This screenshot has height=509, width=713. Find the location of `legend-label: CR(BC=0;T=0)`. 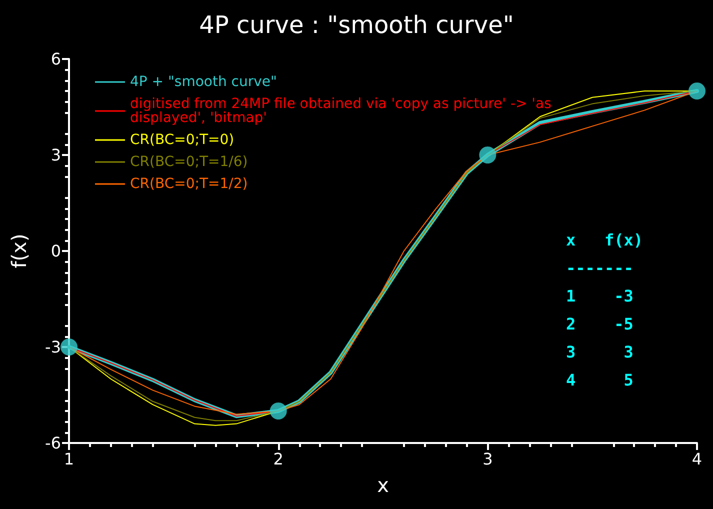

legend-label: CR(BC=0;T=0) is located at coordinates (182, 140).